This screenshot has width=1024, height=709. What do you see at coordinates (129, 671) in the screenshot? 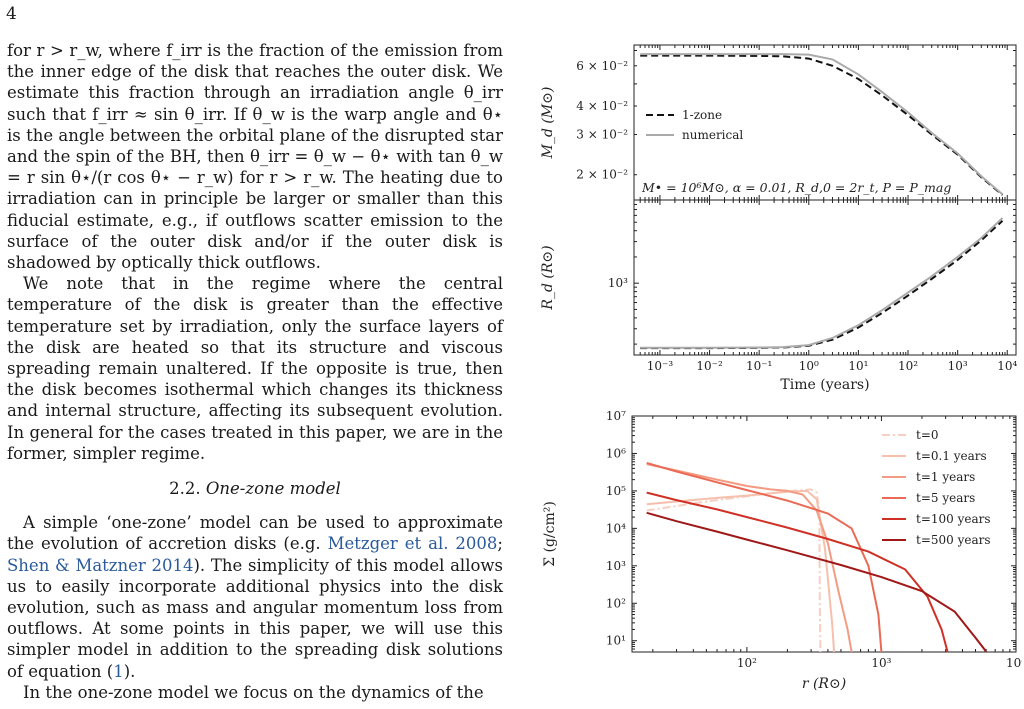
I see `para3-end: ).` at bounding box center [129, 671].